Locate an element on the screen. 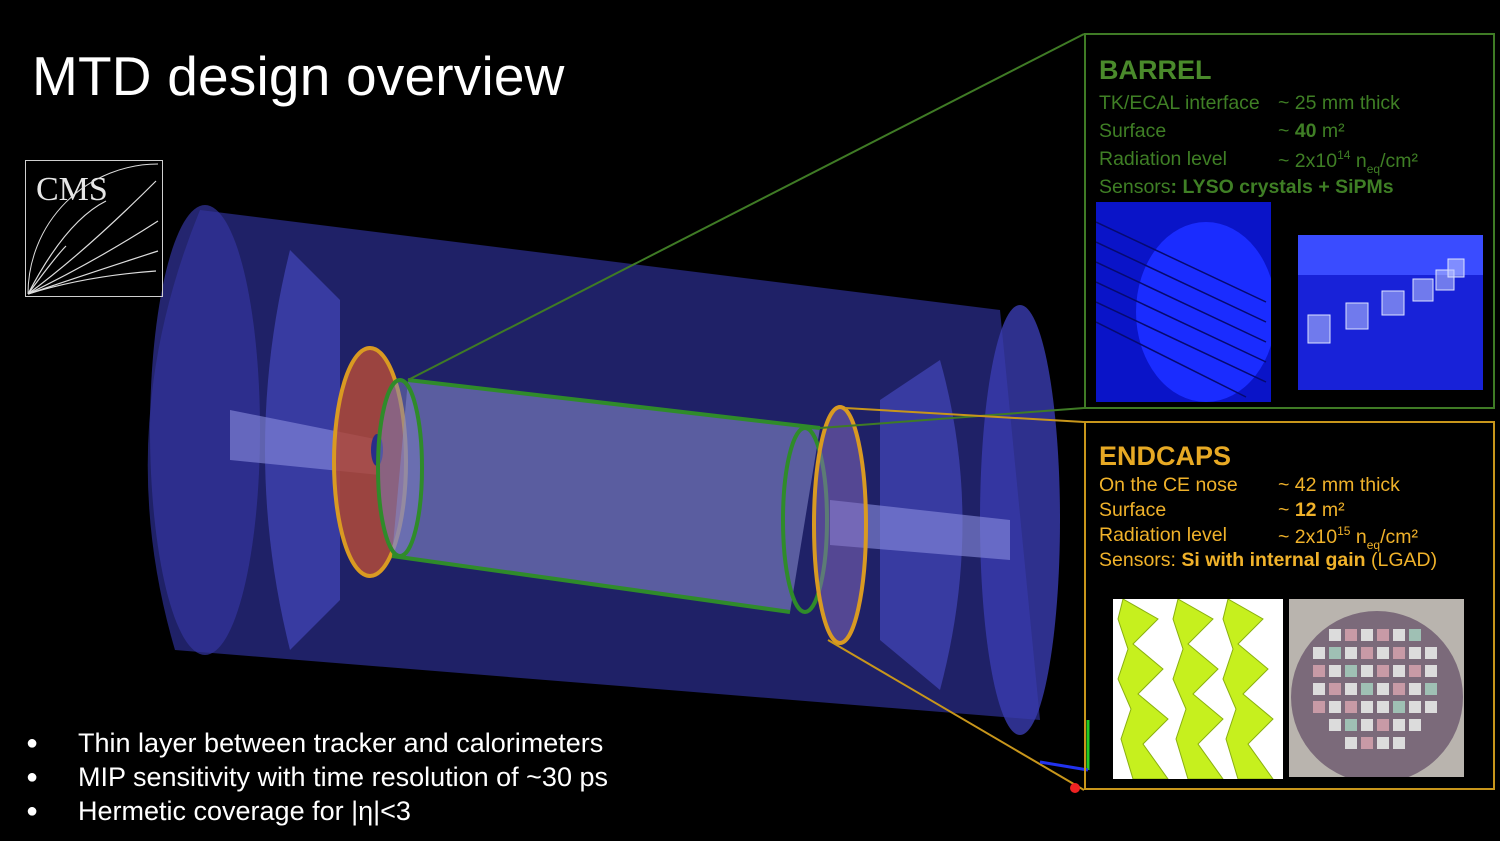 Image resolution: width=1500 pixels, height=841 pixels. right-endcap-disk is located at coordinates (840, 525).